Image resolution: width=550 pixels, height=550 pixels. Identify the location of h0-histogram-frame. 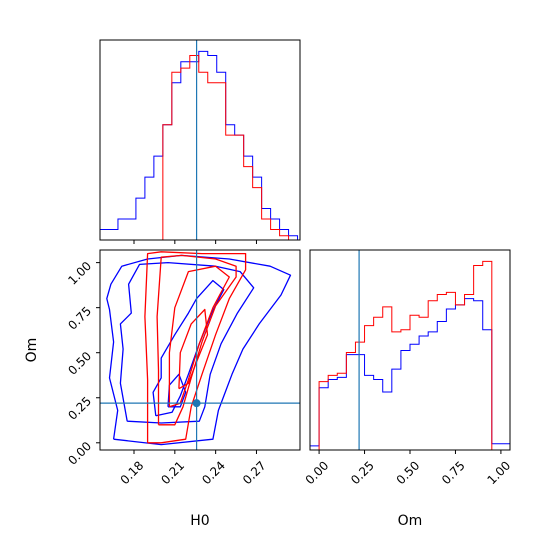
(200, 140).